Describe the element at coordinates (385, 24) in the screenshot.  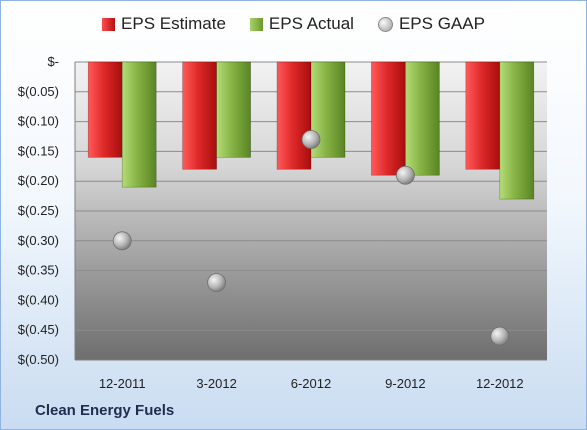
I see `legend-swatch-eps-gaap` at that location.